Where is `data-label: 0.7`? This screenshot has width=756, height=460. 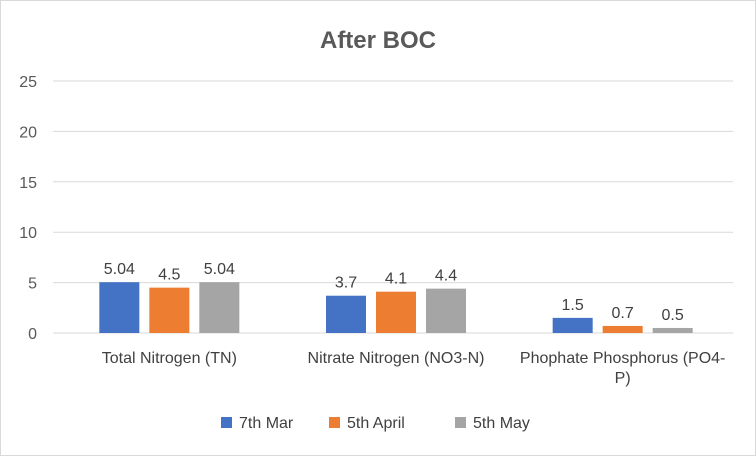 data-label: 0.7 is located at coordinates (623, 313).